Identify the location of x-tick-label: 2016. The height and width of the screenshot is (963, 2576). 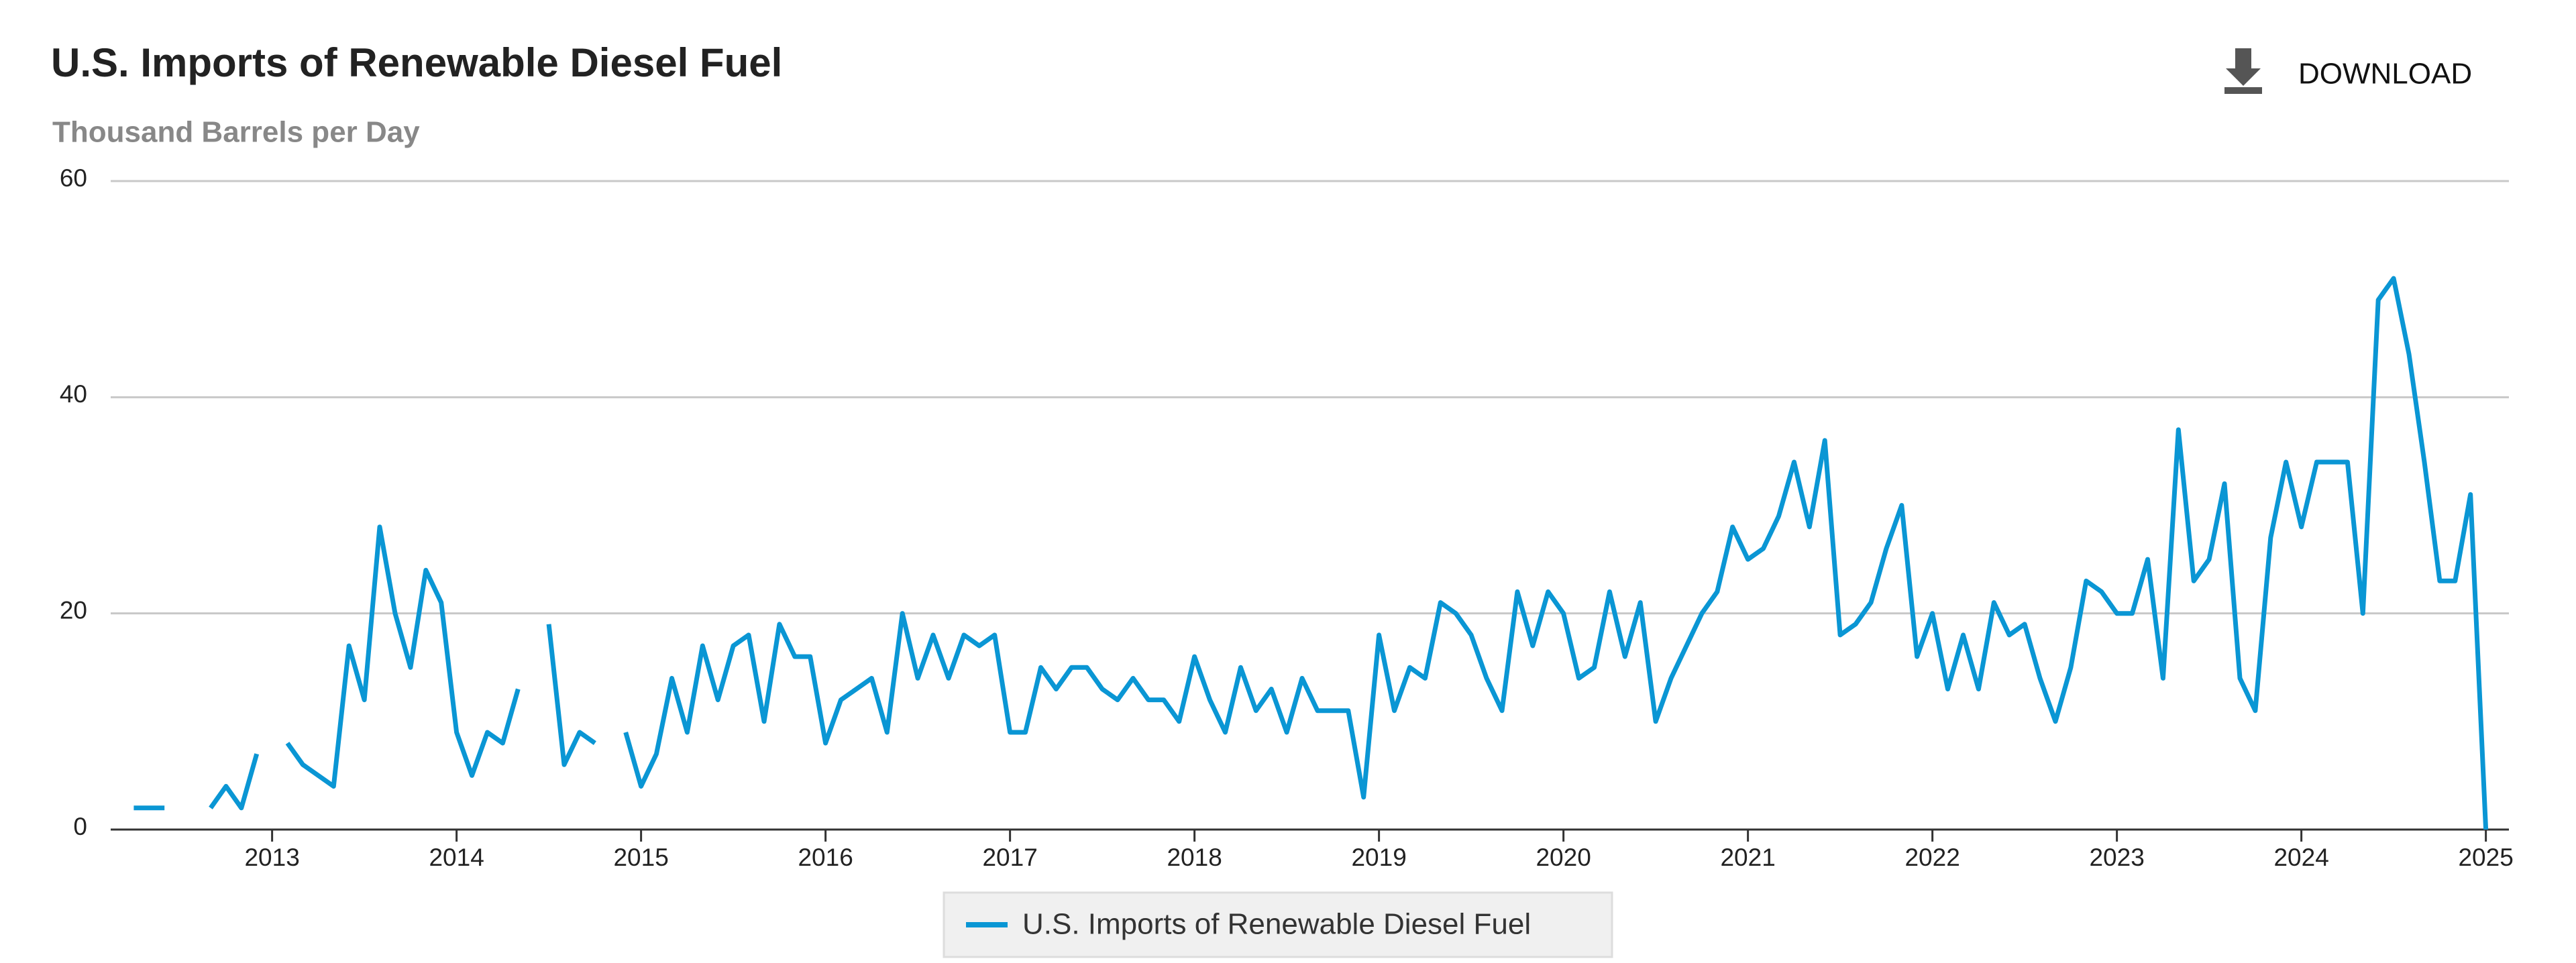
(825, 857).